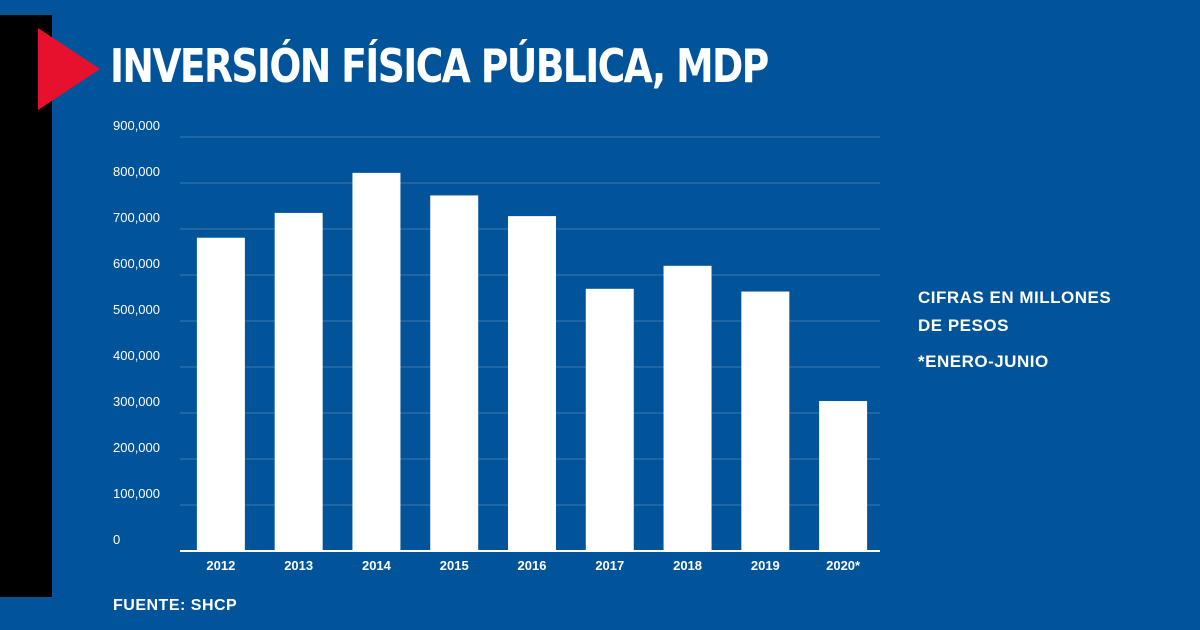 The width and height of the screenshot is (1200, 630). I want to click on period-note: *ENERO-JUNIO, so click(983, 361).